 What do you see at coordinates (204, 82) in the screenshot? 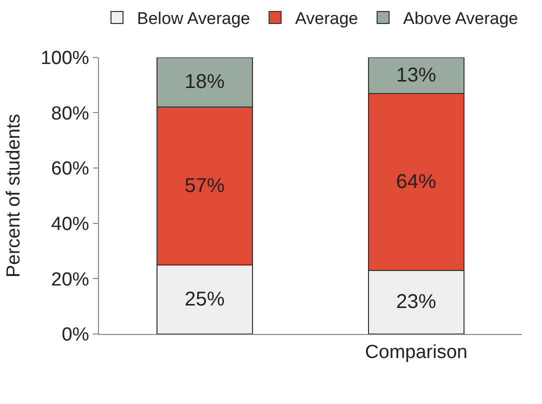
I see `data-label: 18%` at bounding box center [204, 82].